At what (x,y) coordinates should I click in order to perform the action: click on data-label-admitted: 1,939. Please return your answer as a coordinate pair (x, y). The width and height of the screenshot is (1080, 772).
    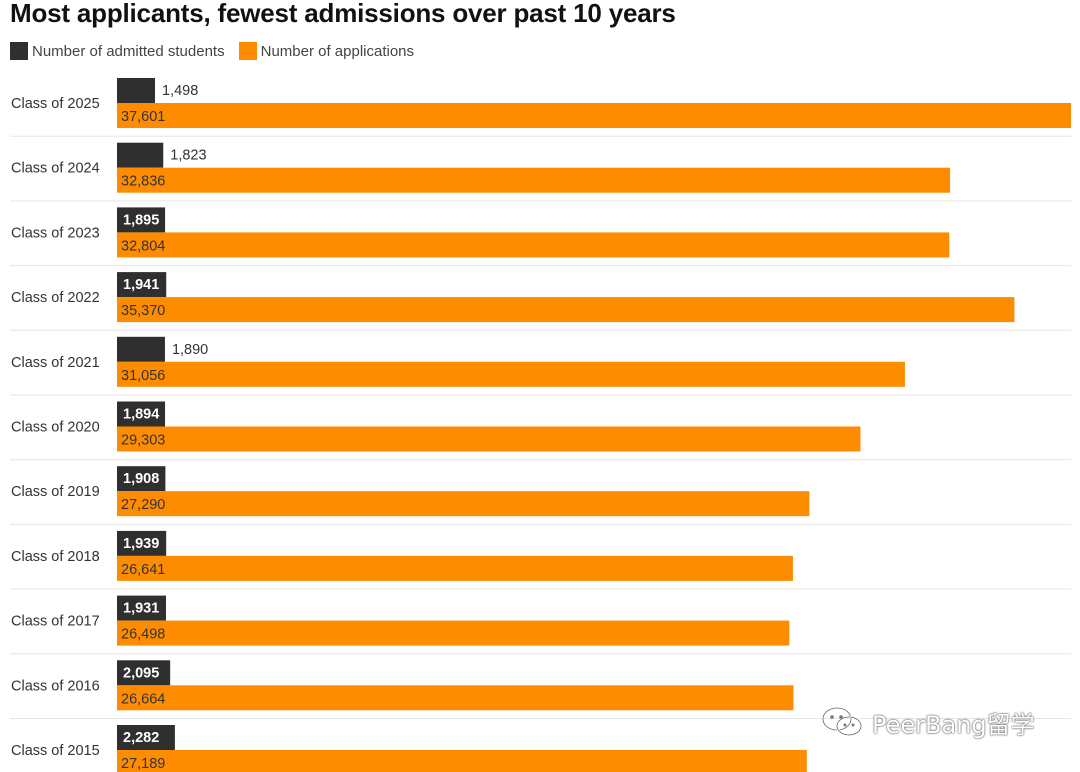
    Looking at the image, I should click on (141, 544).